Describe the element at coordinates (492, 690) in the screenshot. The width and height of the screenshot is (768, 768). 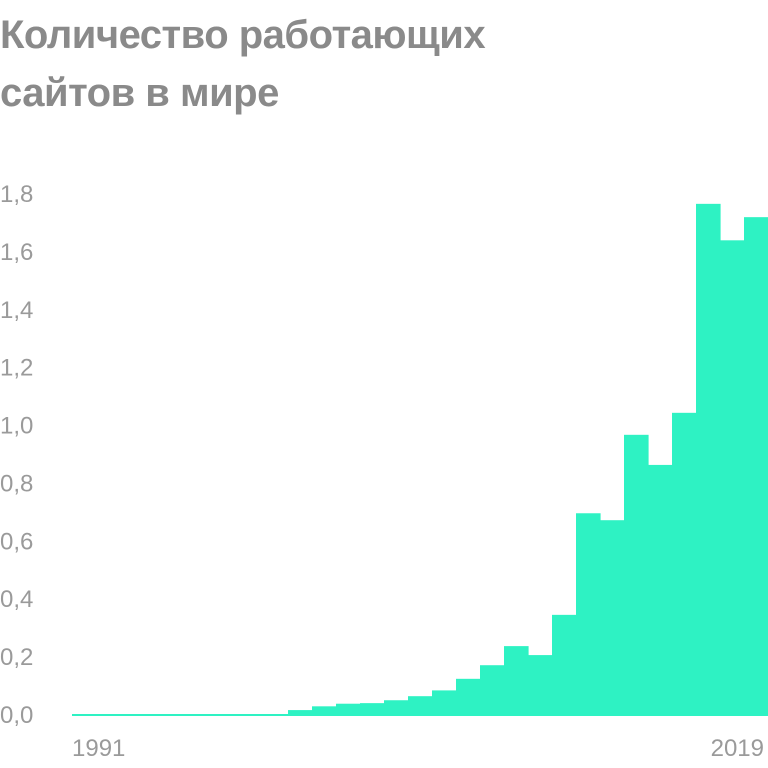
I see `bar-2008` at that location.